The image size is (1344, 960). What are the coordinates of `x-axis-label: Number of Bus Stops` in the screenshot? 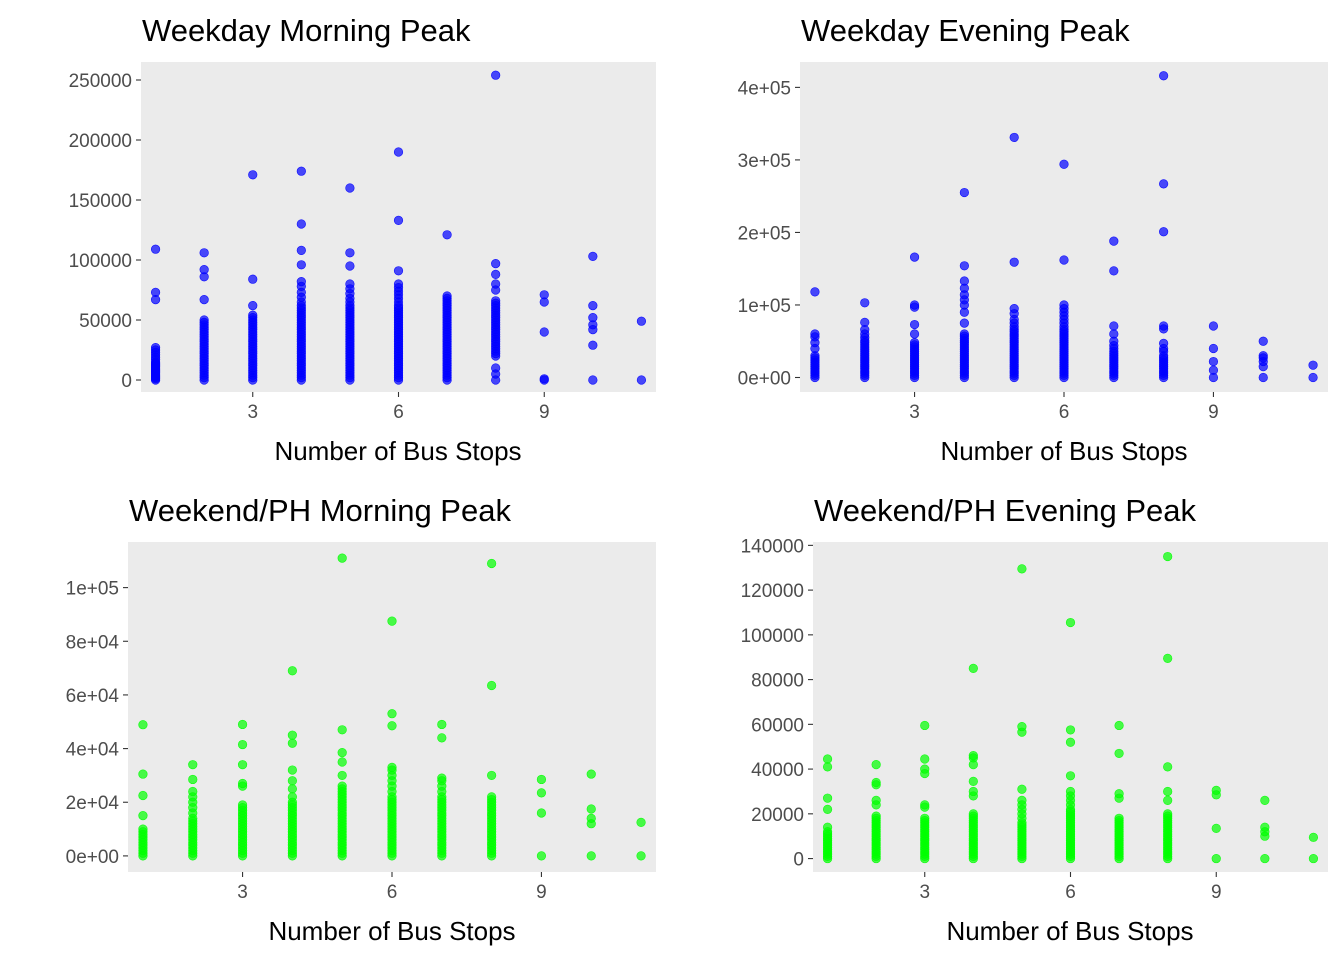 It's located at (391, 931).